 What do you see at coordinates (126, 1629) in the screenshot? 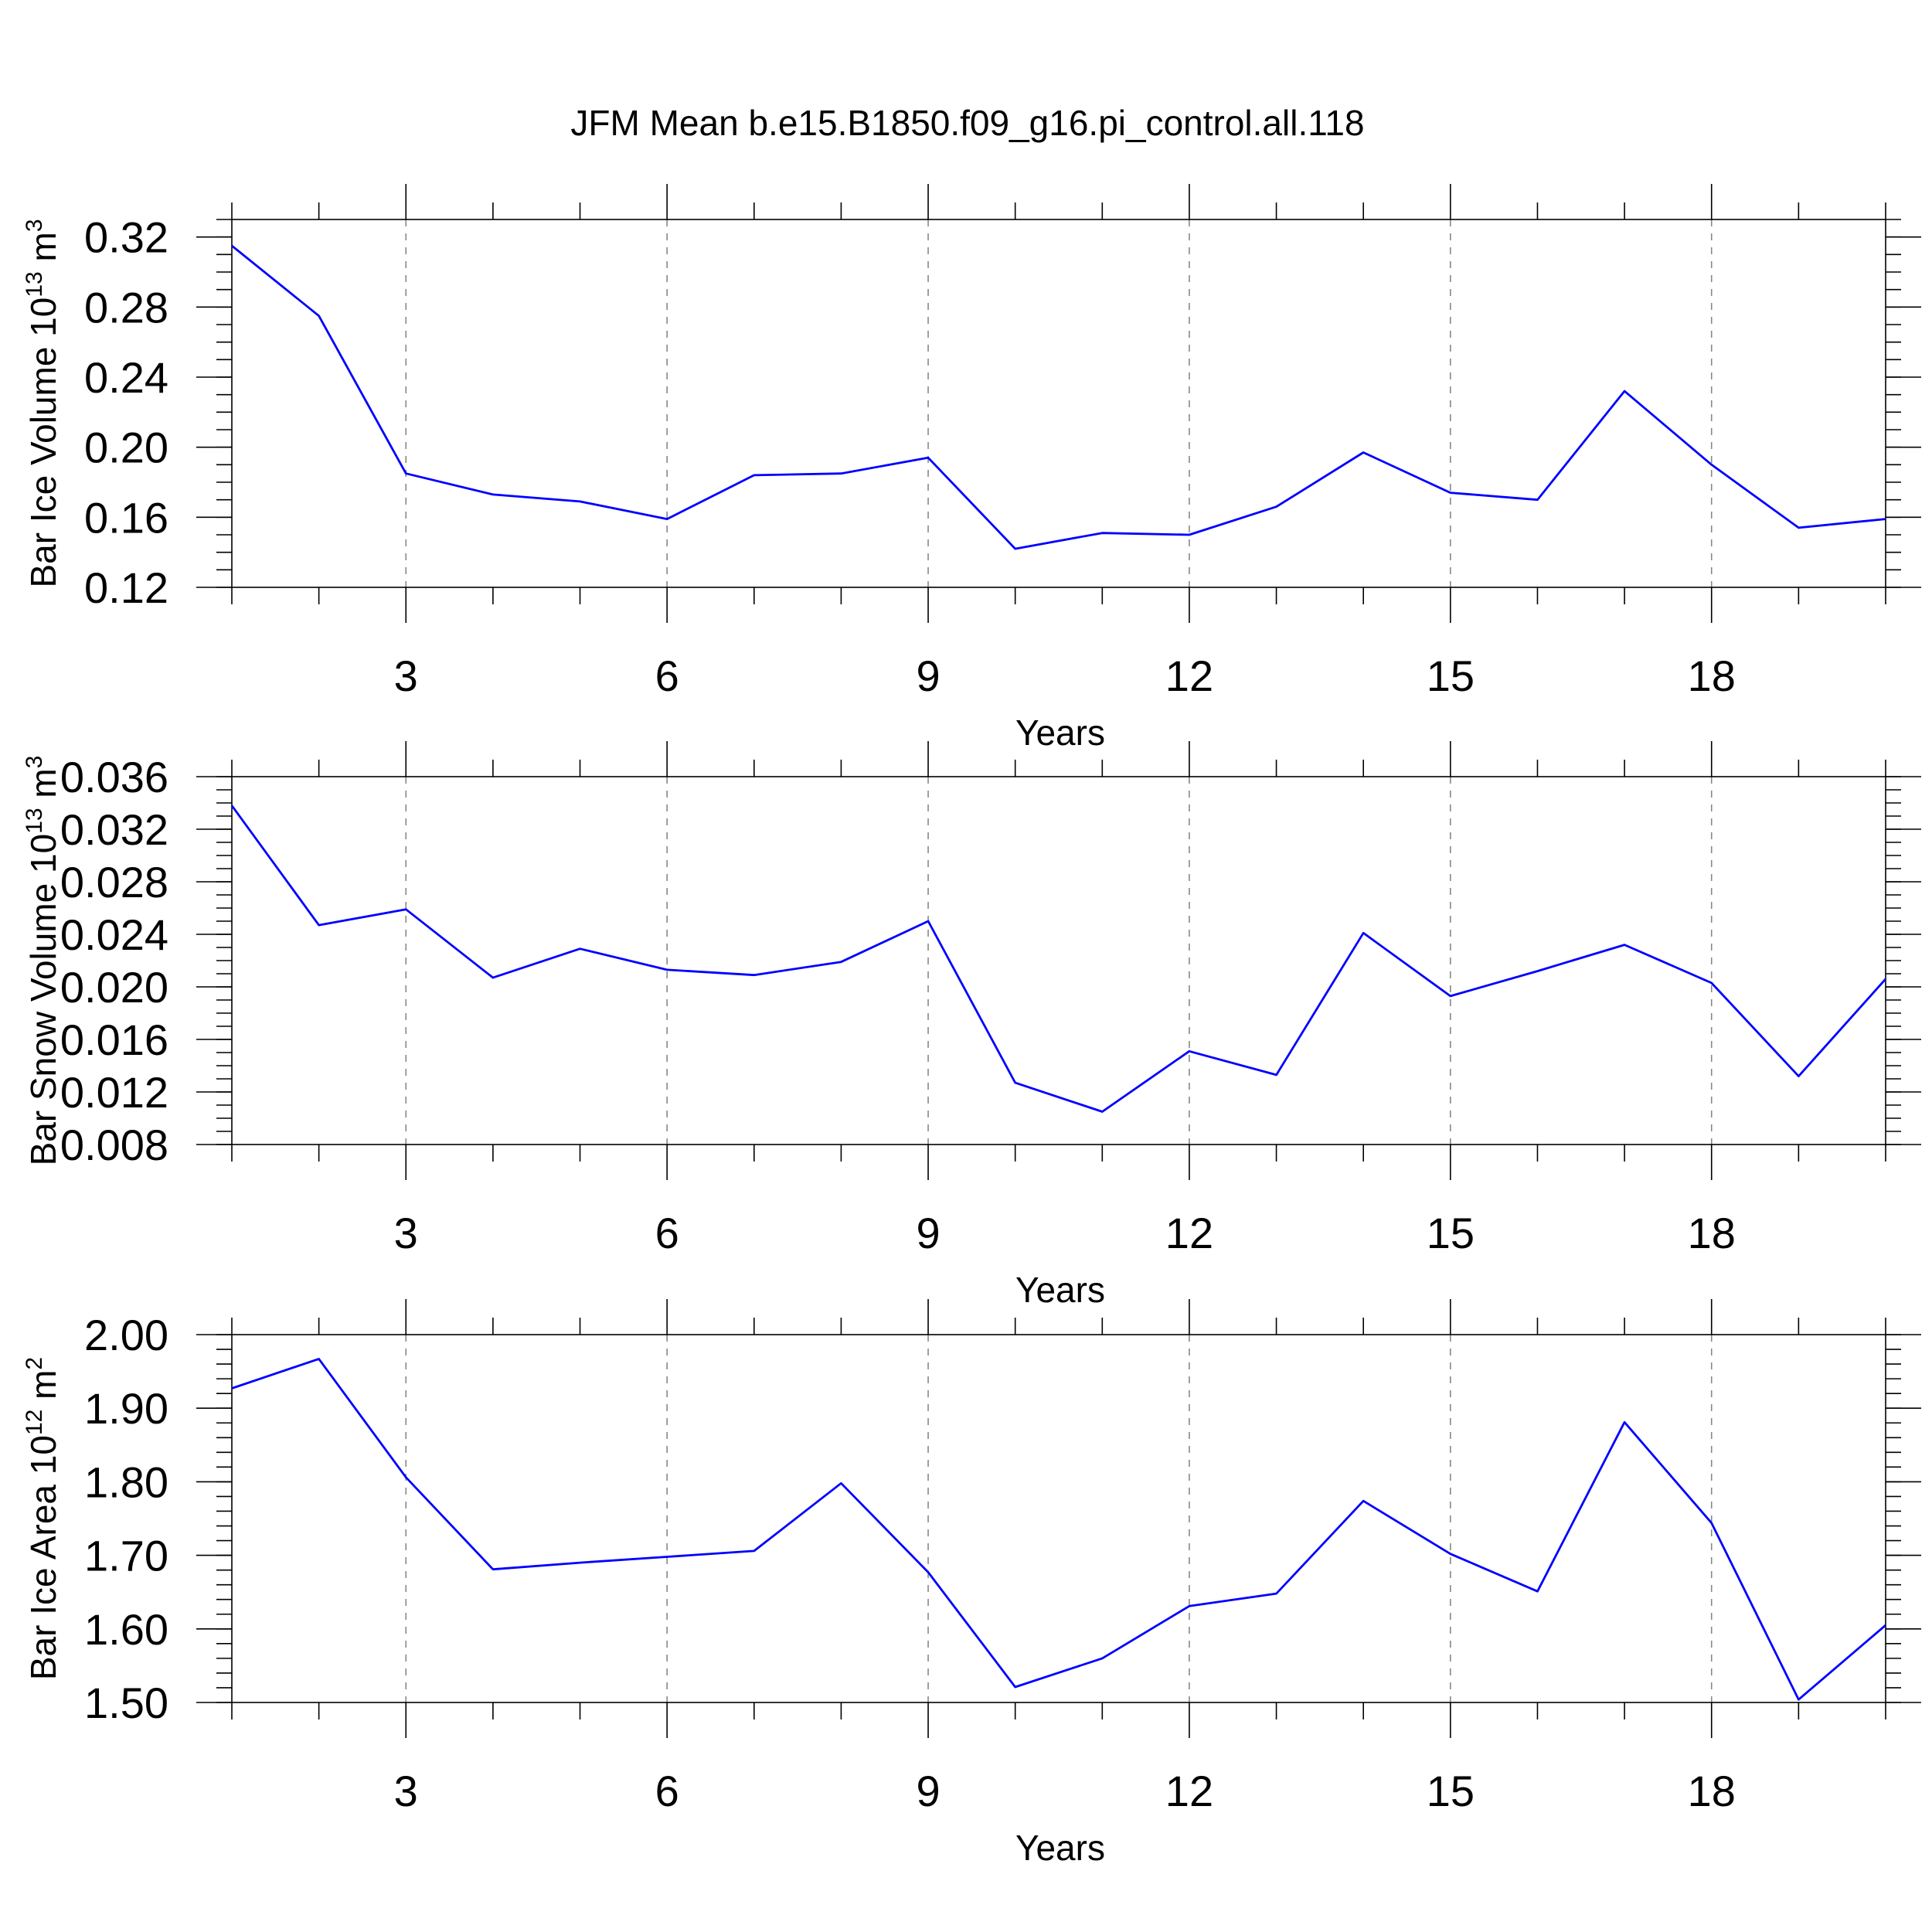
I see `y-tick-label: 1.60` at bounding box center [126, 1629].